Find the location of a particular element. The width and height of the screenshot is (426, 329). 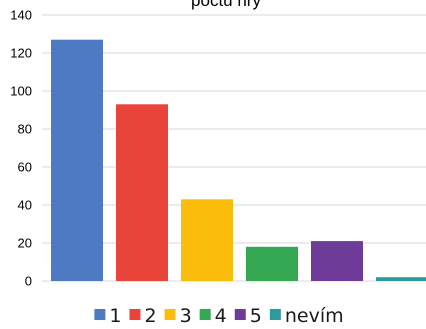

y-tick-label: 140 is located at coordinates (21, 15).